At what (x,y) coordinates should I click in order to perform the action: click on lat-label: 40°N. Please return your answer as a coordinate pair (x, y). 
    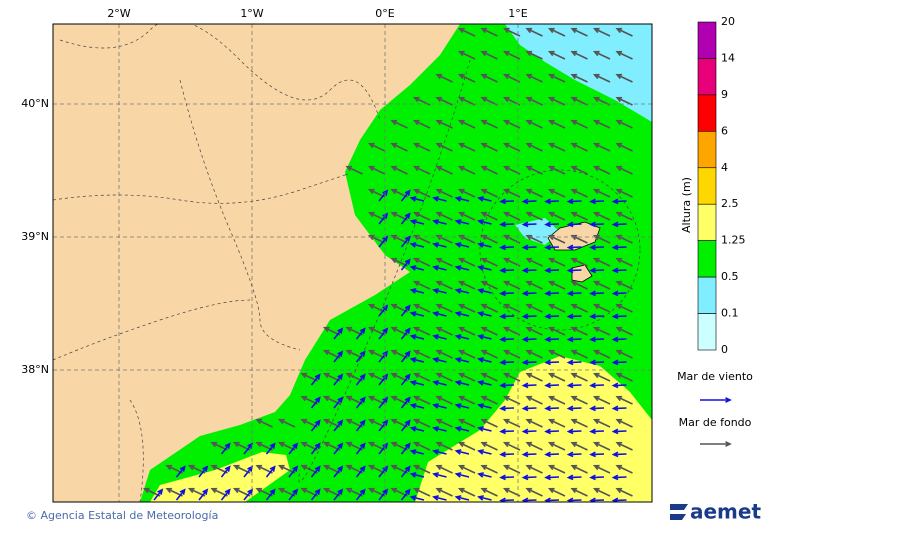
    Looking at the image, I should click on (35, 103).